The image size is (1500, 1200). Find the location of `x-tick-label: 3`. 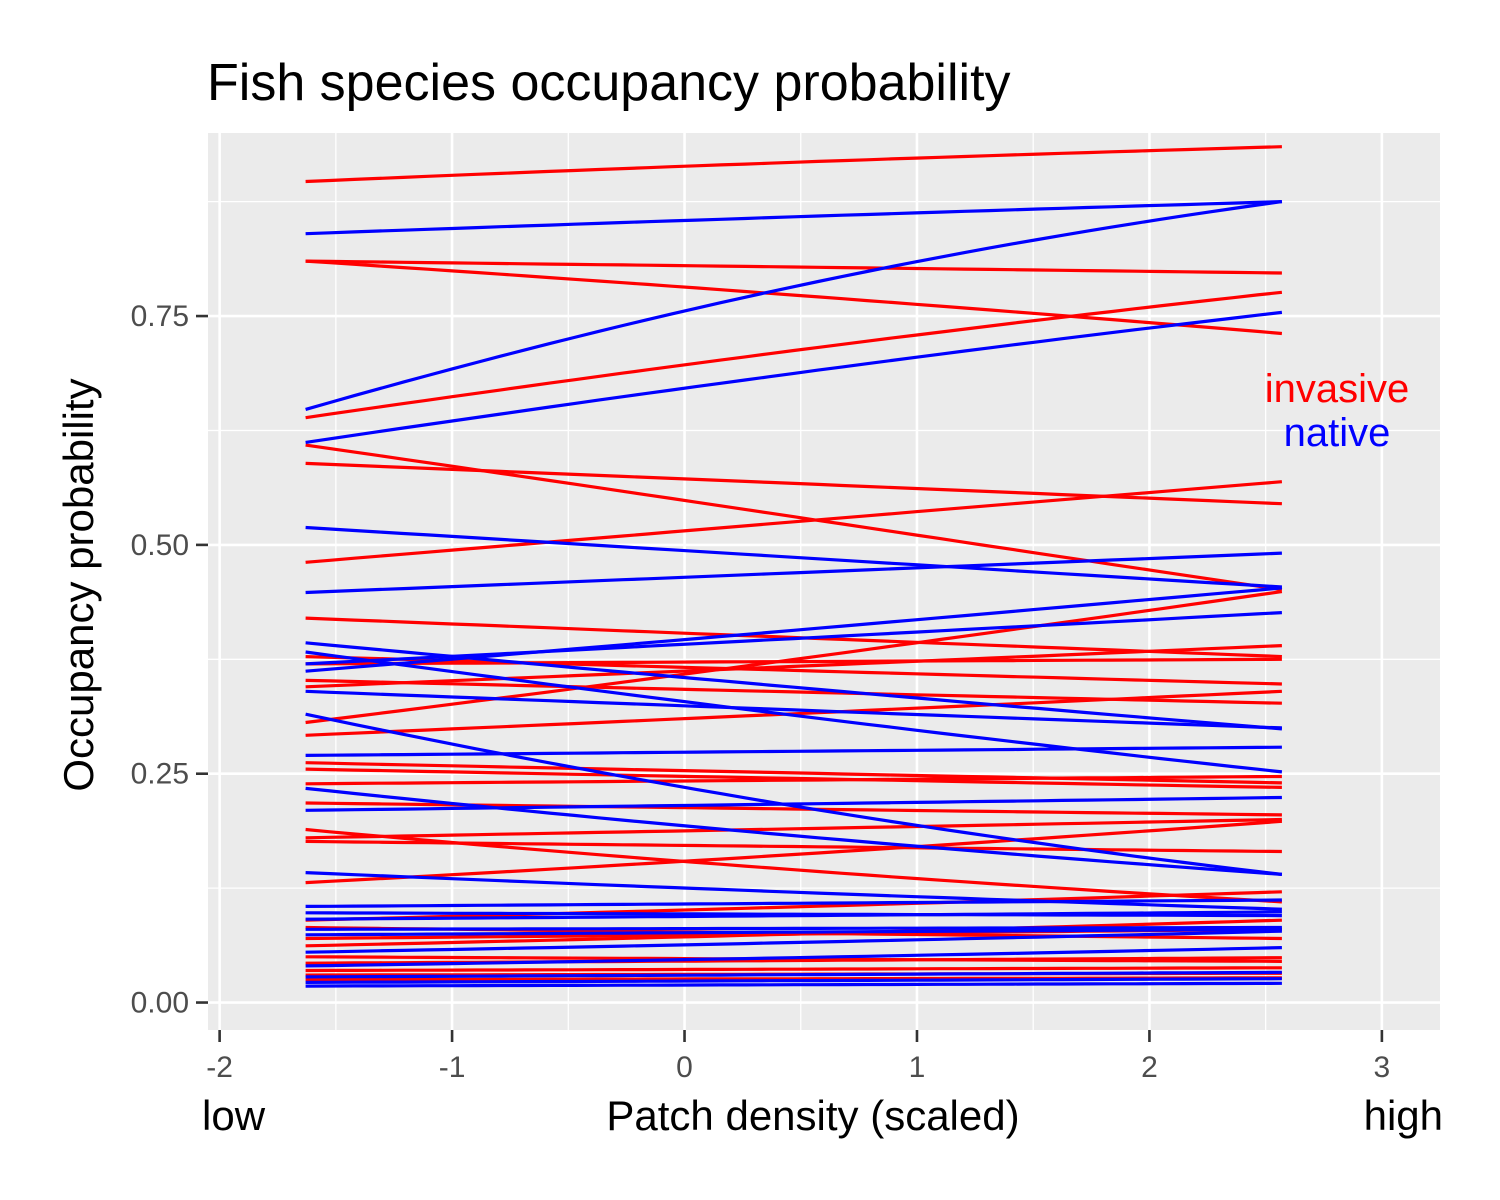

x-tick-label: 3 is located at coordinates (1382, 1067).